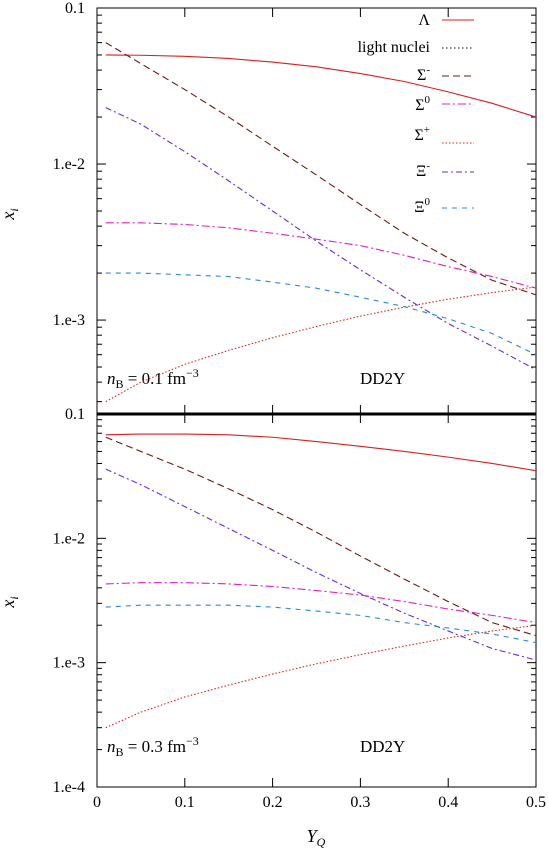  I want to click on legend: Λ light nuclei Σ- Σ0 Σ+ Ξ- Ξ0, so click(416, 114).